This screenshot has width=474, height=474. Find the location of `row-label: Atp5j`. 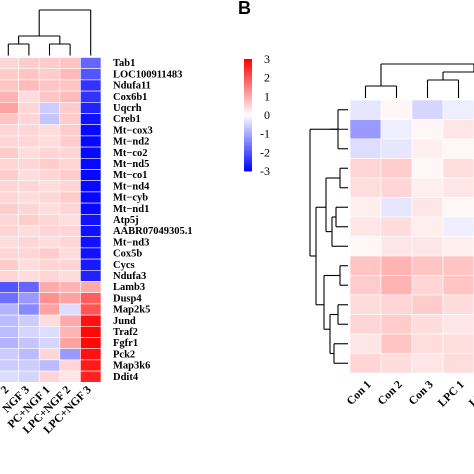

row-label: Atp5j is located at coordinates (126, 220).